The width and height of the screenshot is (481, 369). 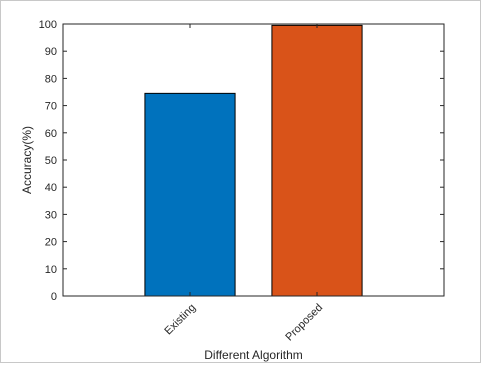 What do you see at coordinates (317, 160) in the screenshot?
I see `bar-proposed` at bounding box center [317, 160].